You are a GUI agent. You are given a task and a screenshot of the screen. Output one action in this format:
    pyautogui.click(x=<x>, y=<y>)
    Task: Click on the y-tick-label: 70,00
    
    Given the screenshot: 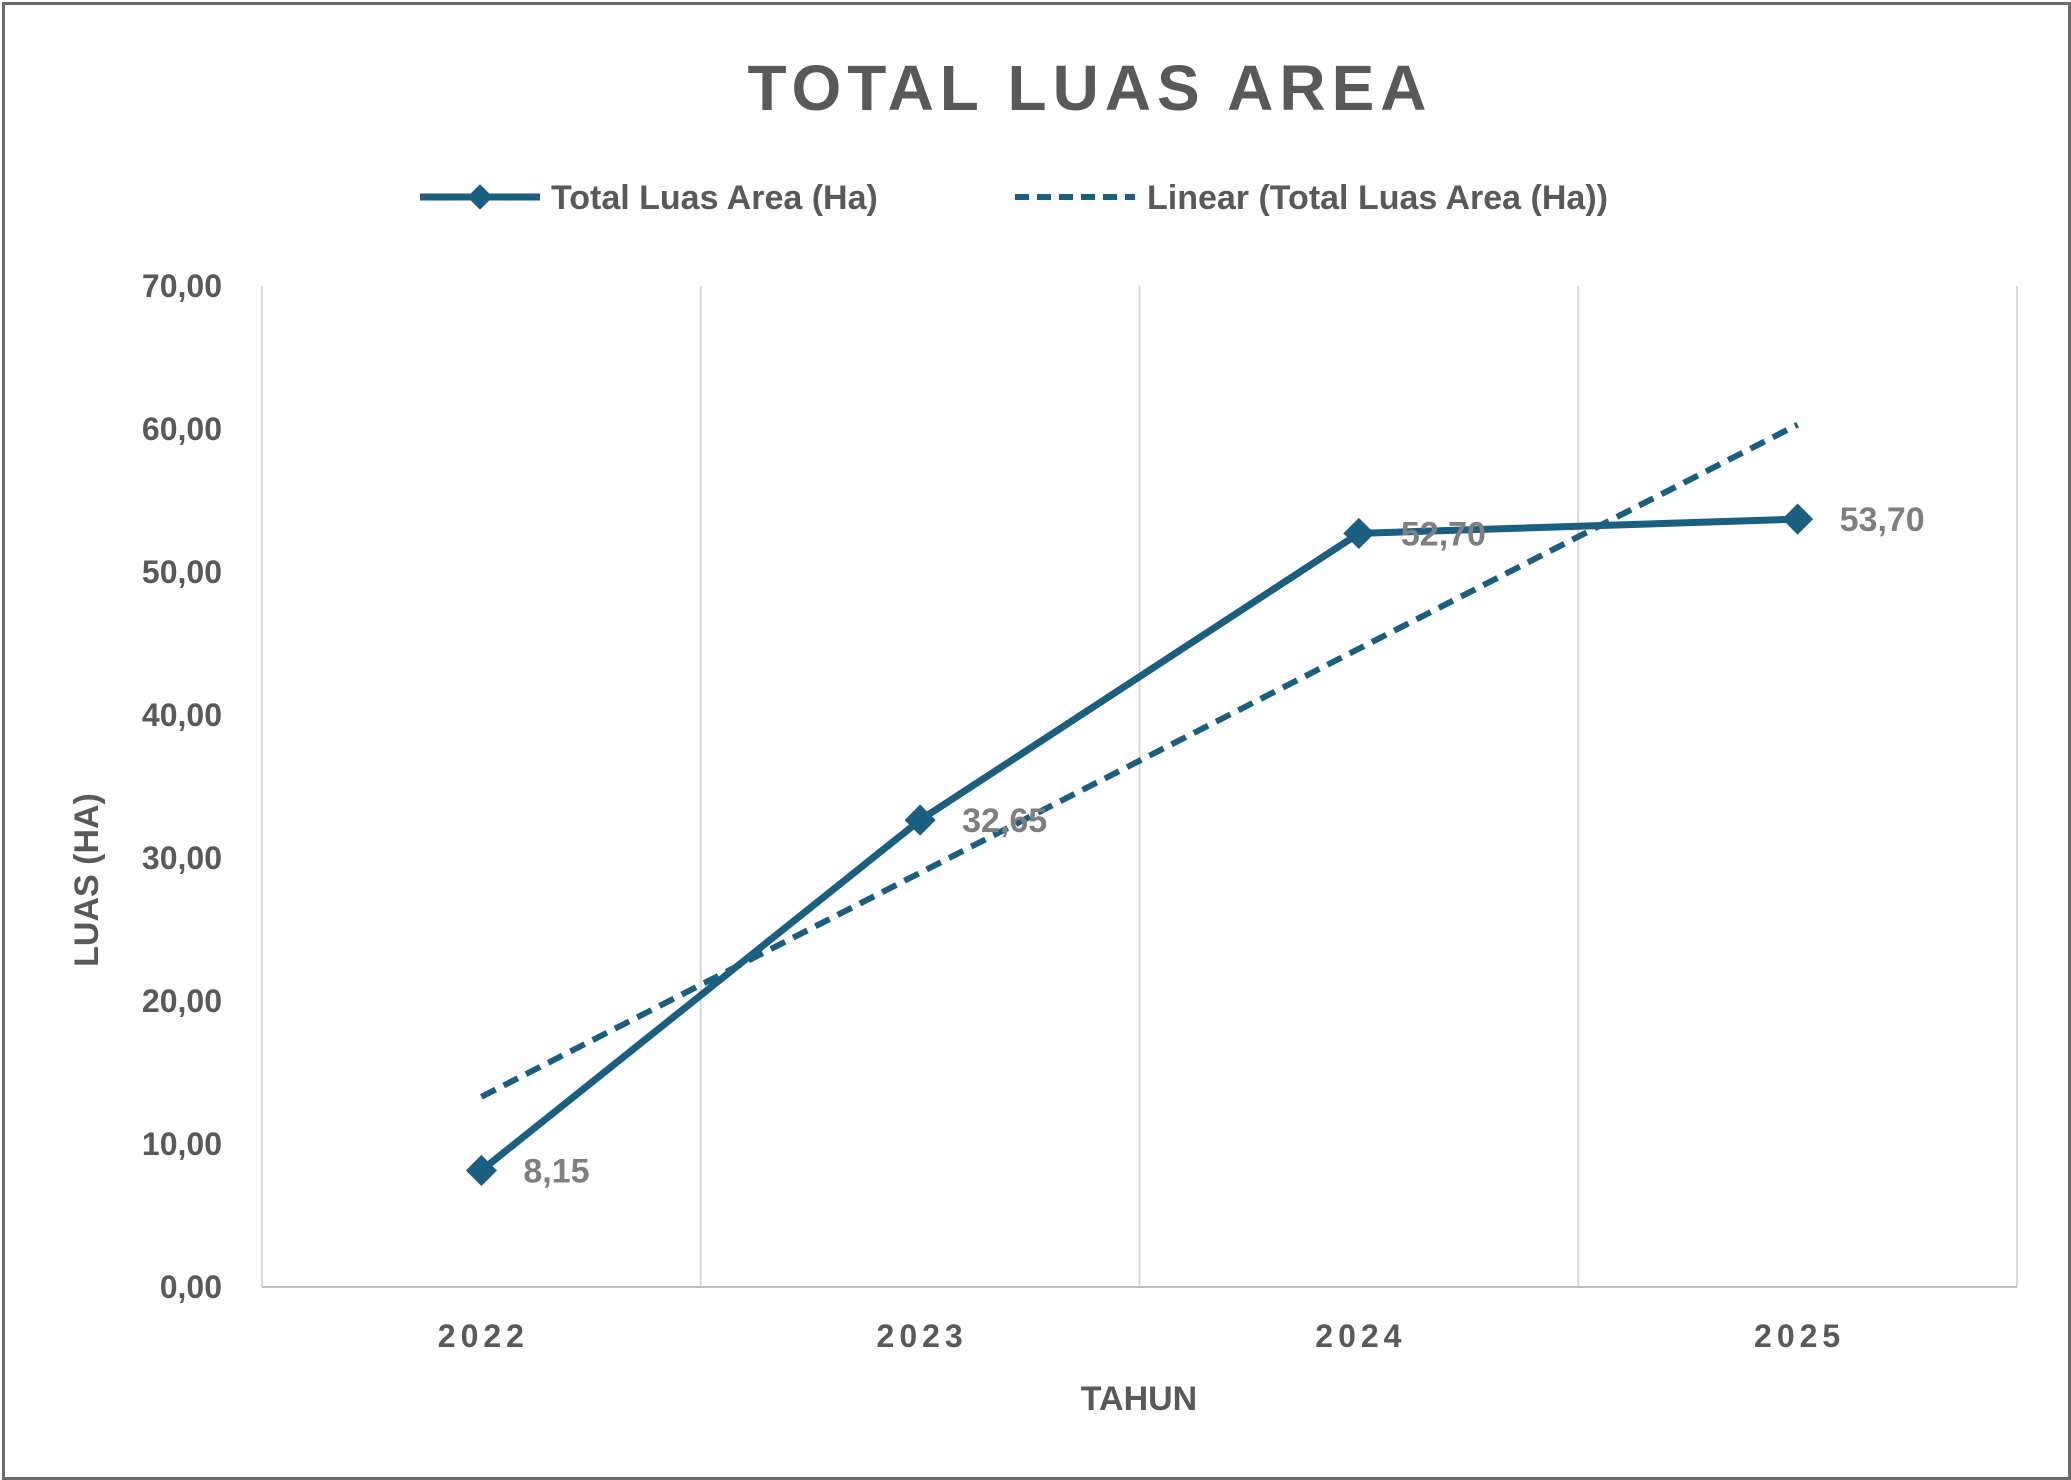 What is the action you would take?
    pyautogui.click(x=182, y=286)
    